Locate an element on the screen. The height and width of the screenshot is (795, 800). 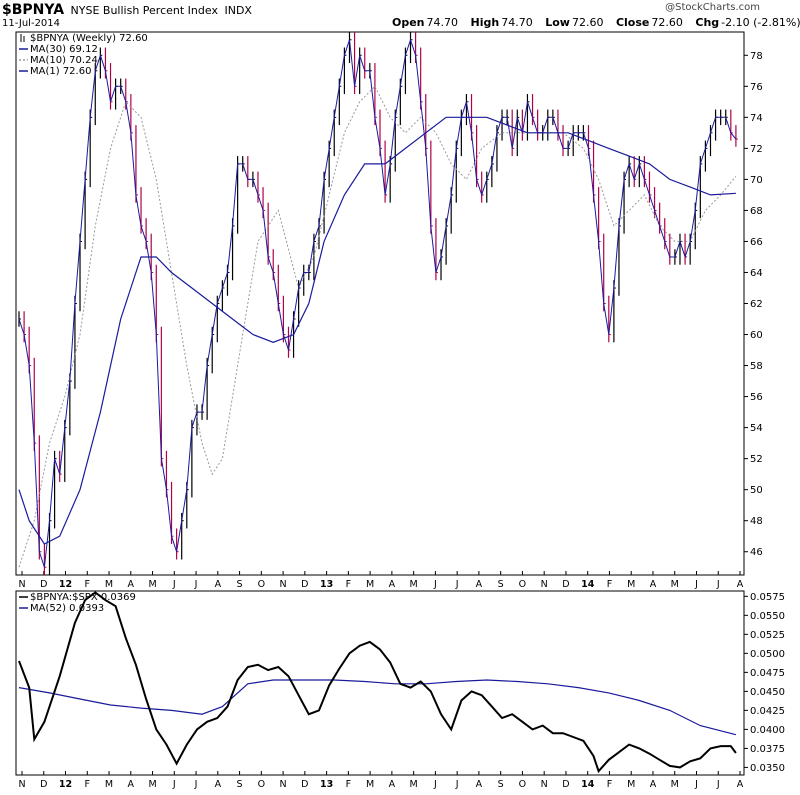
exchange: INDX is located at coordinates (238, 10).